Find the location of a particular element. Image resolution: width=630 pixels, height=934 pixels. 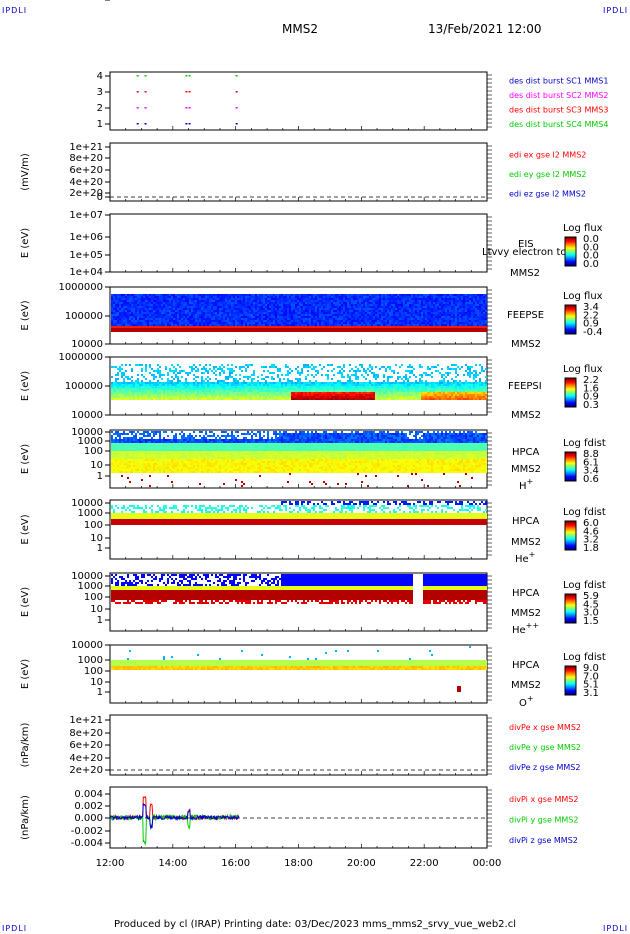

y-tick-label-edi: 0 is located at coordinates (100, 197).